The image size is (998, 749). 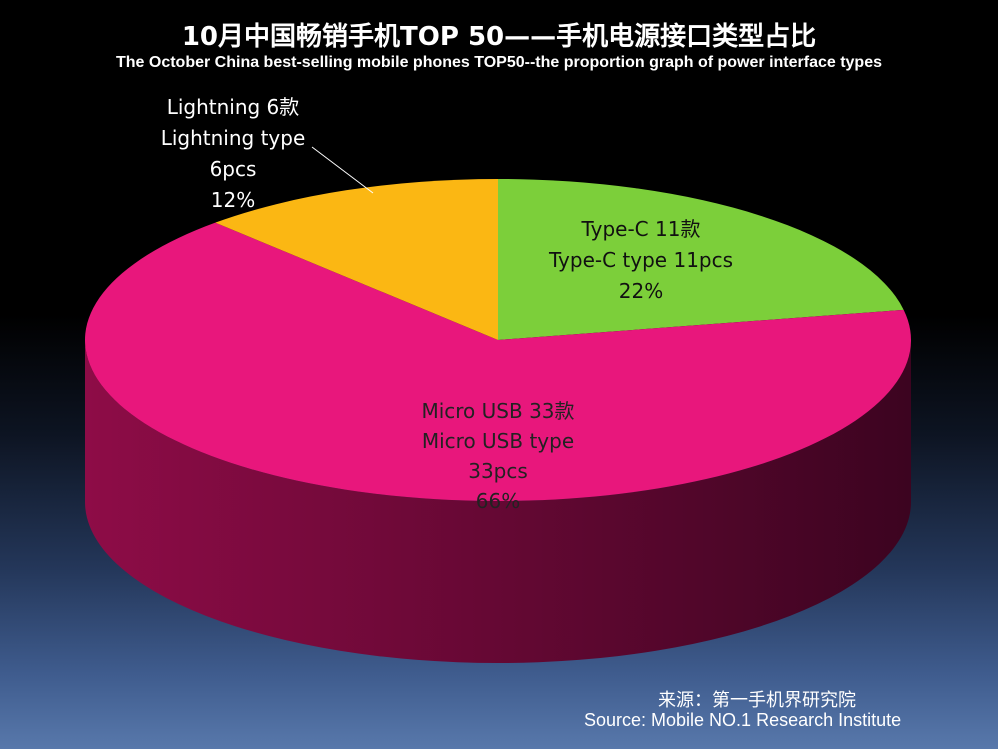 What do you see at coordinates (497, 411) in the screenshot?
I see `slice-label-micro-usb-0: Micro USB 33款` at bounding box center [497, 411].